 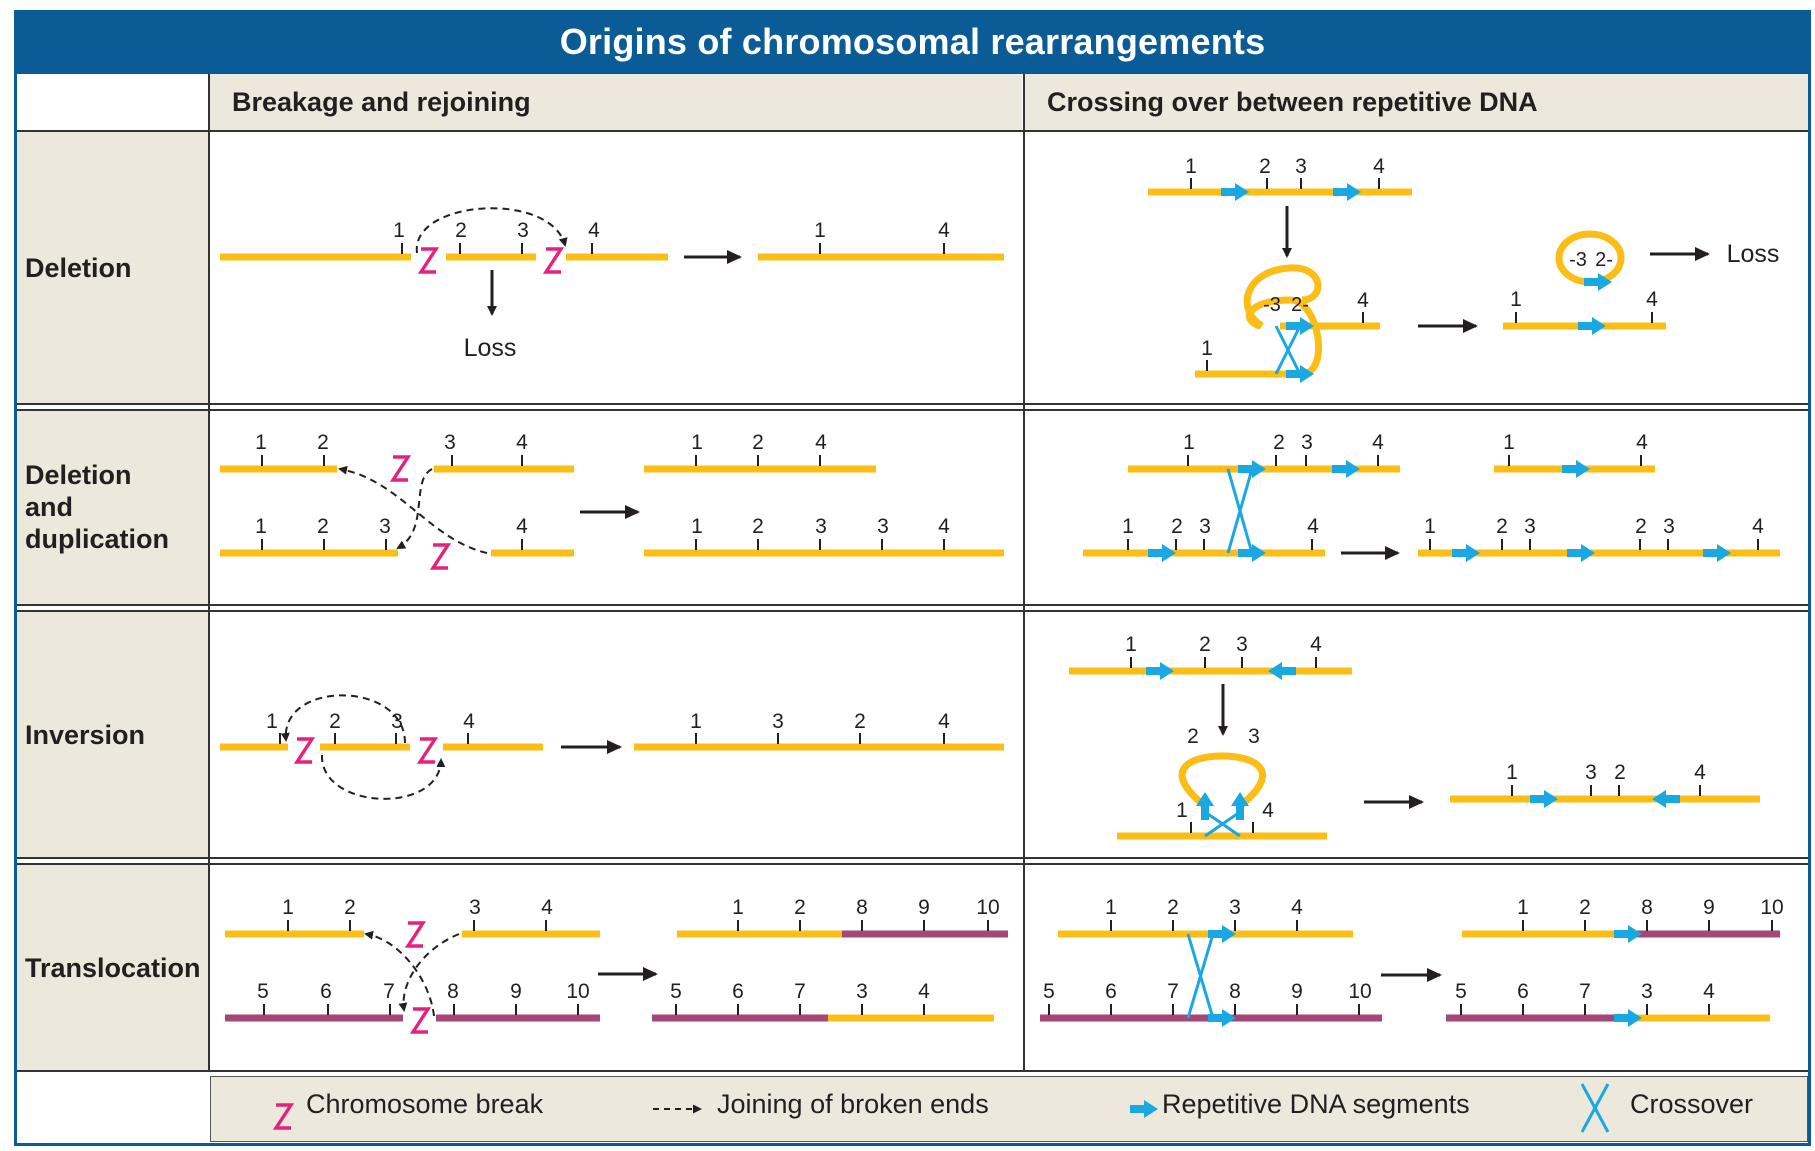 What do you see at coordinates (612, 747) in the screenshot?
I see `inversion-breakage-panel: 1 2 3 4 1 3 2 4` at bounding box center [612, 747].